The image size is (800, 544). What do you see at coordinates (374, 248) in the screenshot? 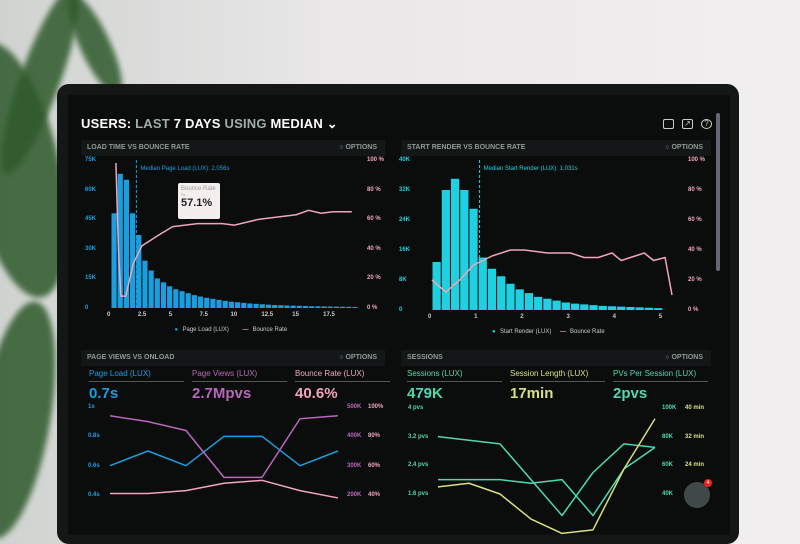
I see `y2-tick-label: 40 %` at bounding box center [374, 248].